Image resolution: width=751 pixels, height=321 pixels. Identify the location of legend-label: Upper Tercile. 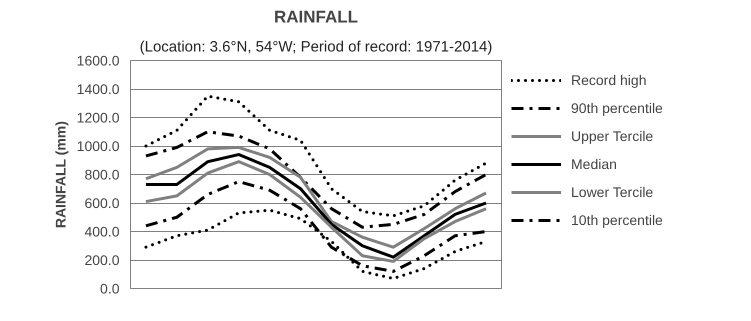
(612, 136).